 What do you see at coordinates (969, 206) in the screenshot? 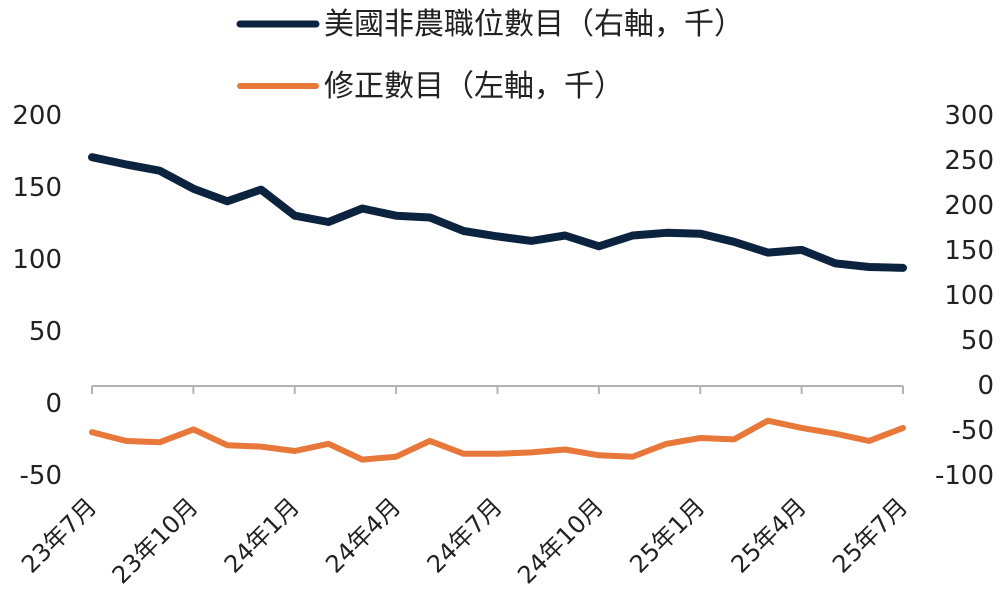
I see `y-right-tick-label: 200` at bounding box center [969, 206].